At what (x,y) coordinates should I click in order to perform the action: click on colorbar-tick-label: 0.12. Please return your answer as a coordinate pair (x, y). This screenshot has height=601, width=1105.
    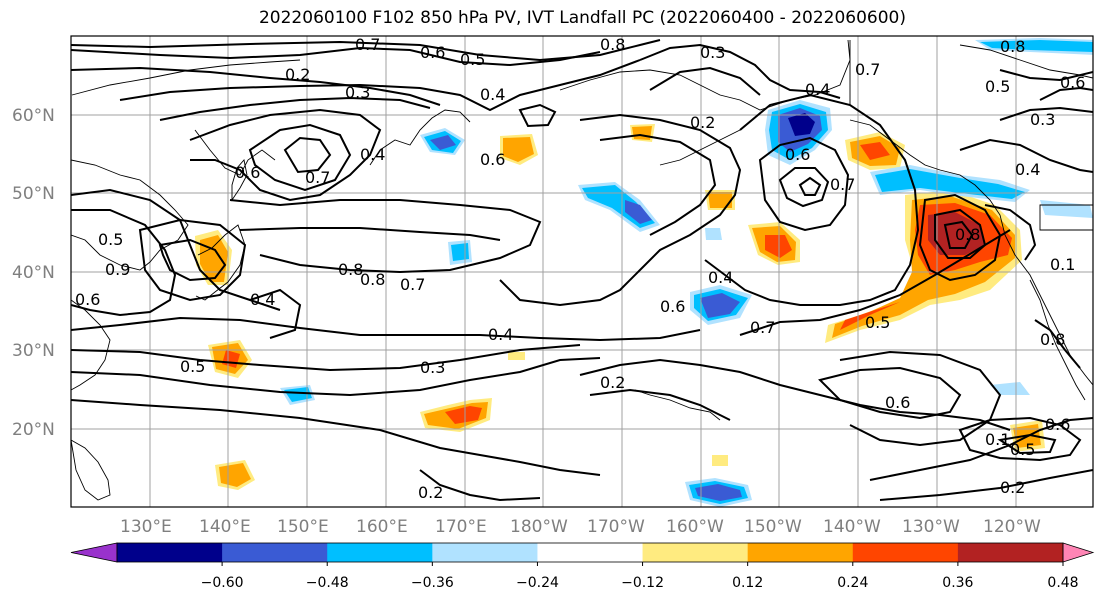
    Looking at the image, I should click on (747, 583).